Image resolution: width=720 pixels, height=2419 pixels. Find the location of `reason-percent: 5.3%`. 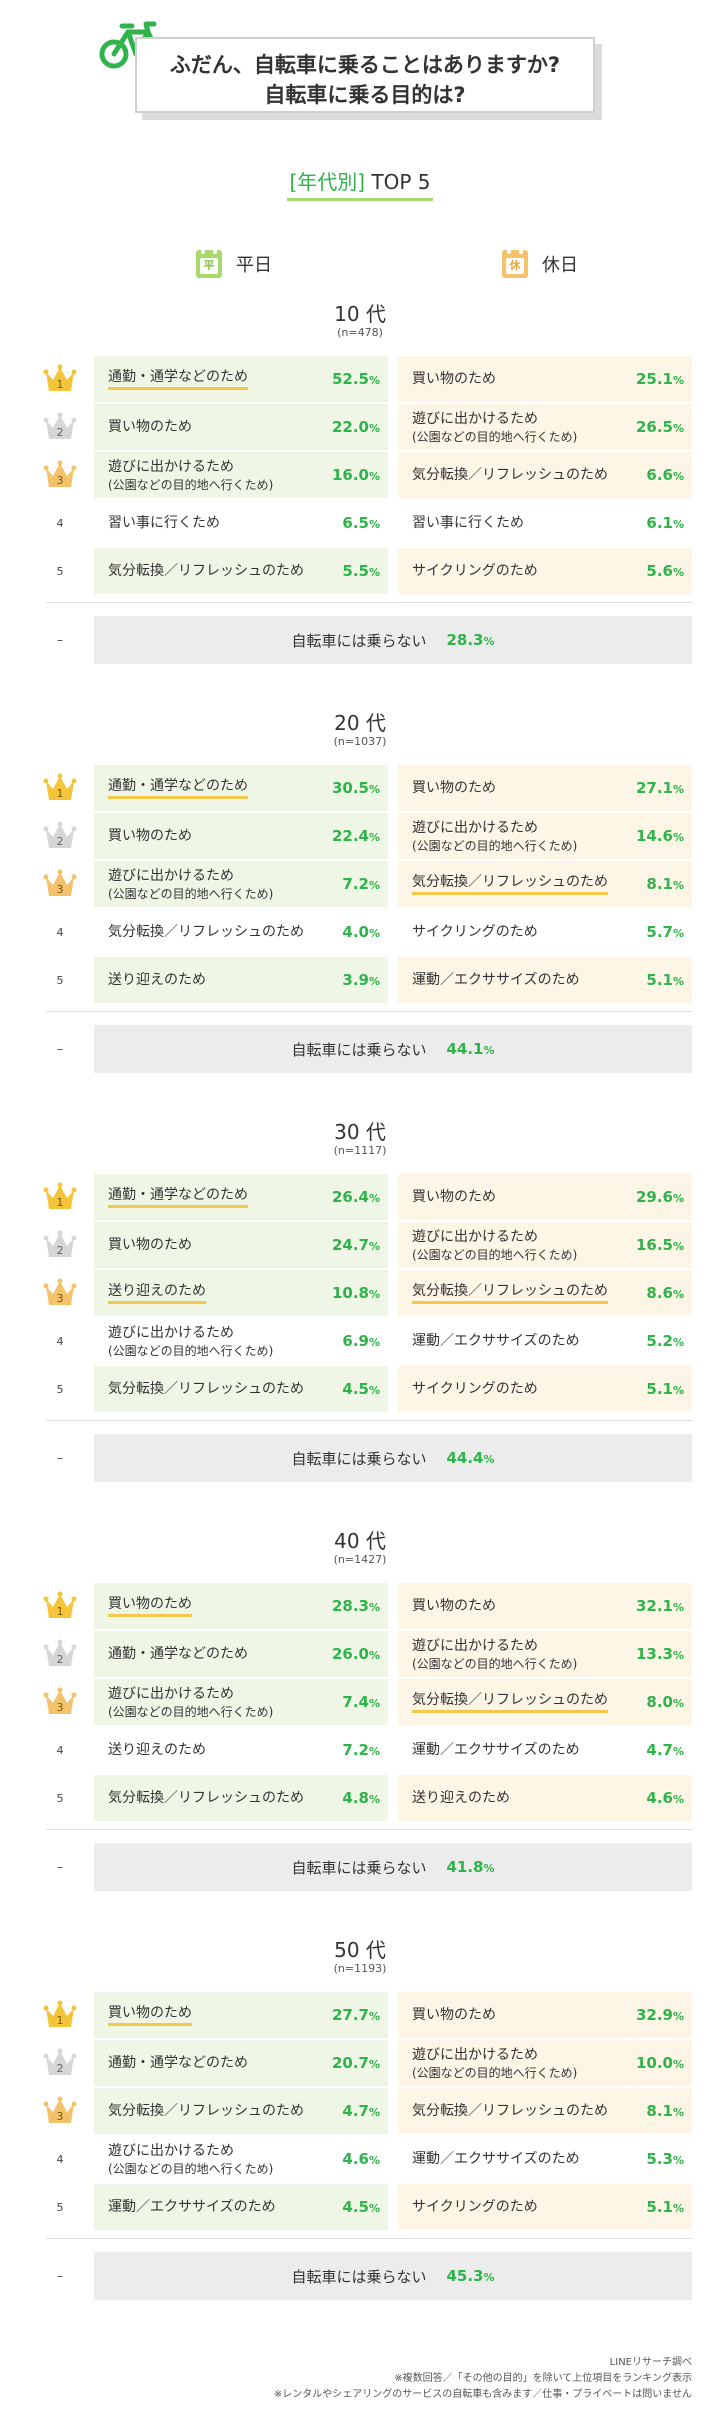

reason-percent: 5.3% is located at coordinates (665, 2159).